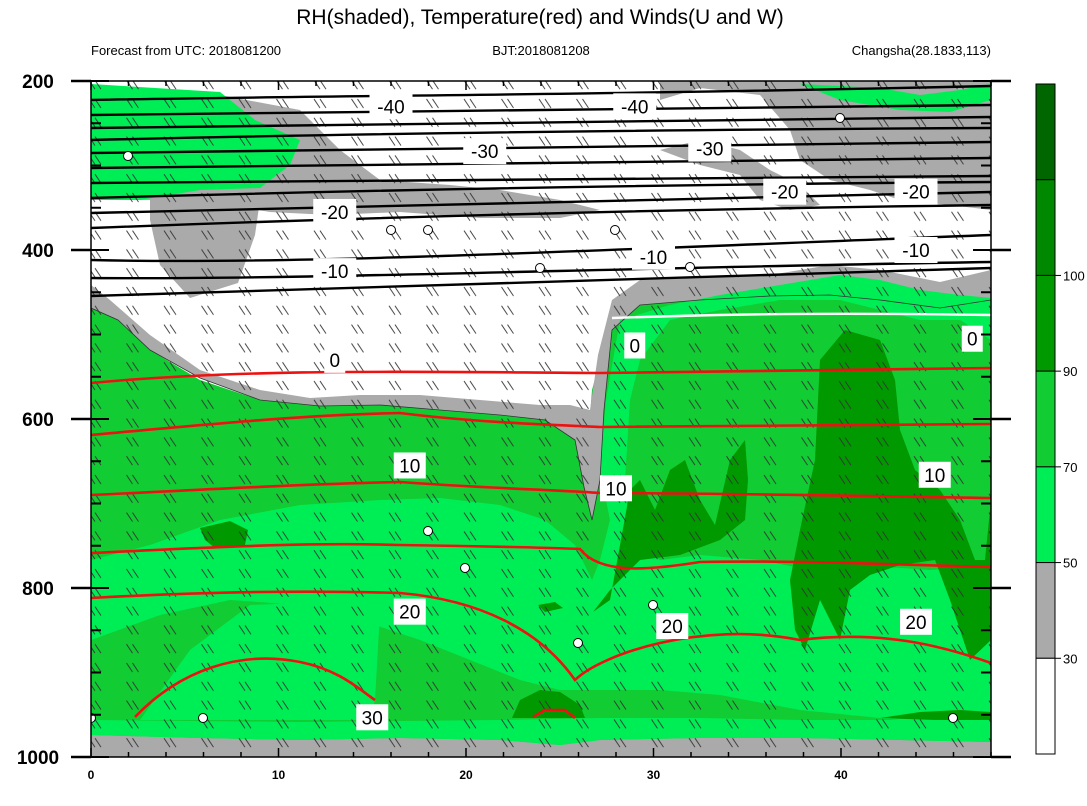 Image resolution: width=1087 pixels, height=806 pixels. What do you see at coordinates (279, 775) in the screenshot?
I see `x-tick-label: 10` at bounding box center [279, 775].